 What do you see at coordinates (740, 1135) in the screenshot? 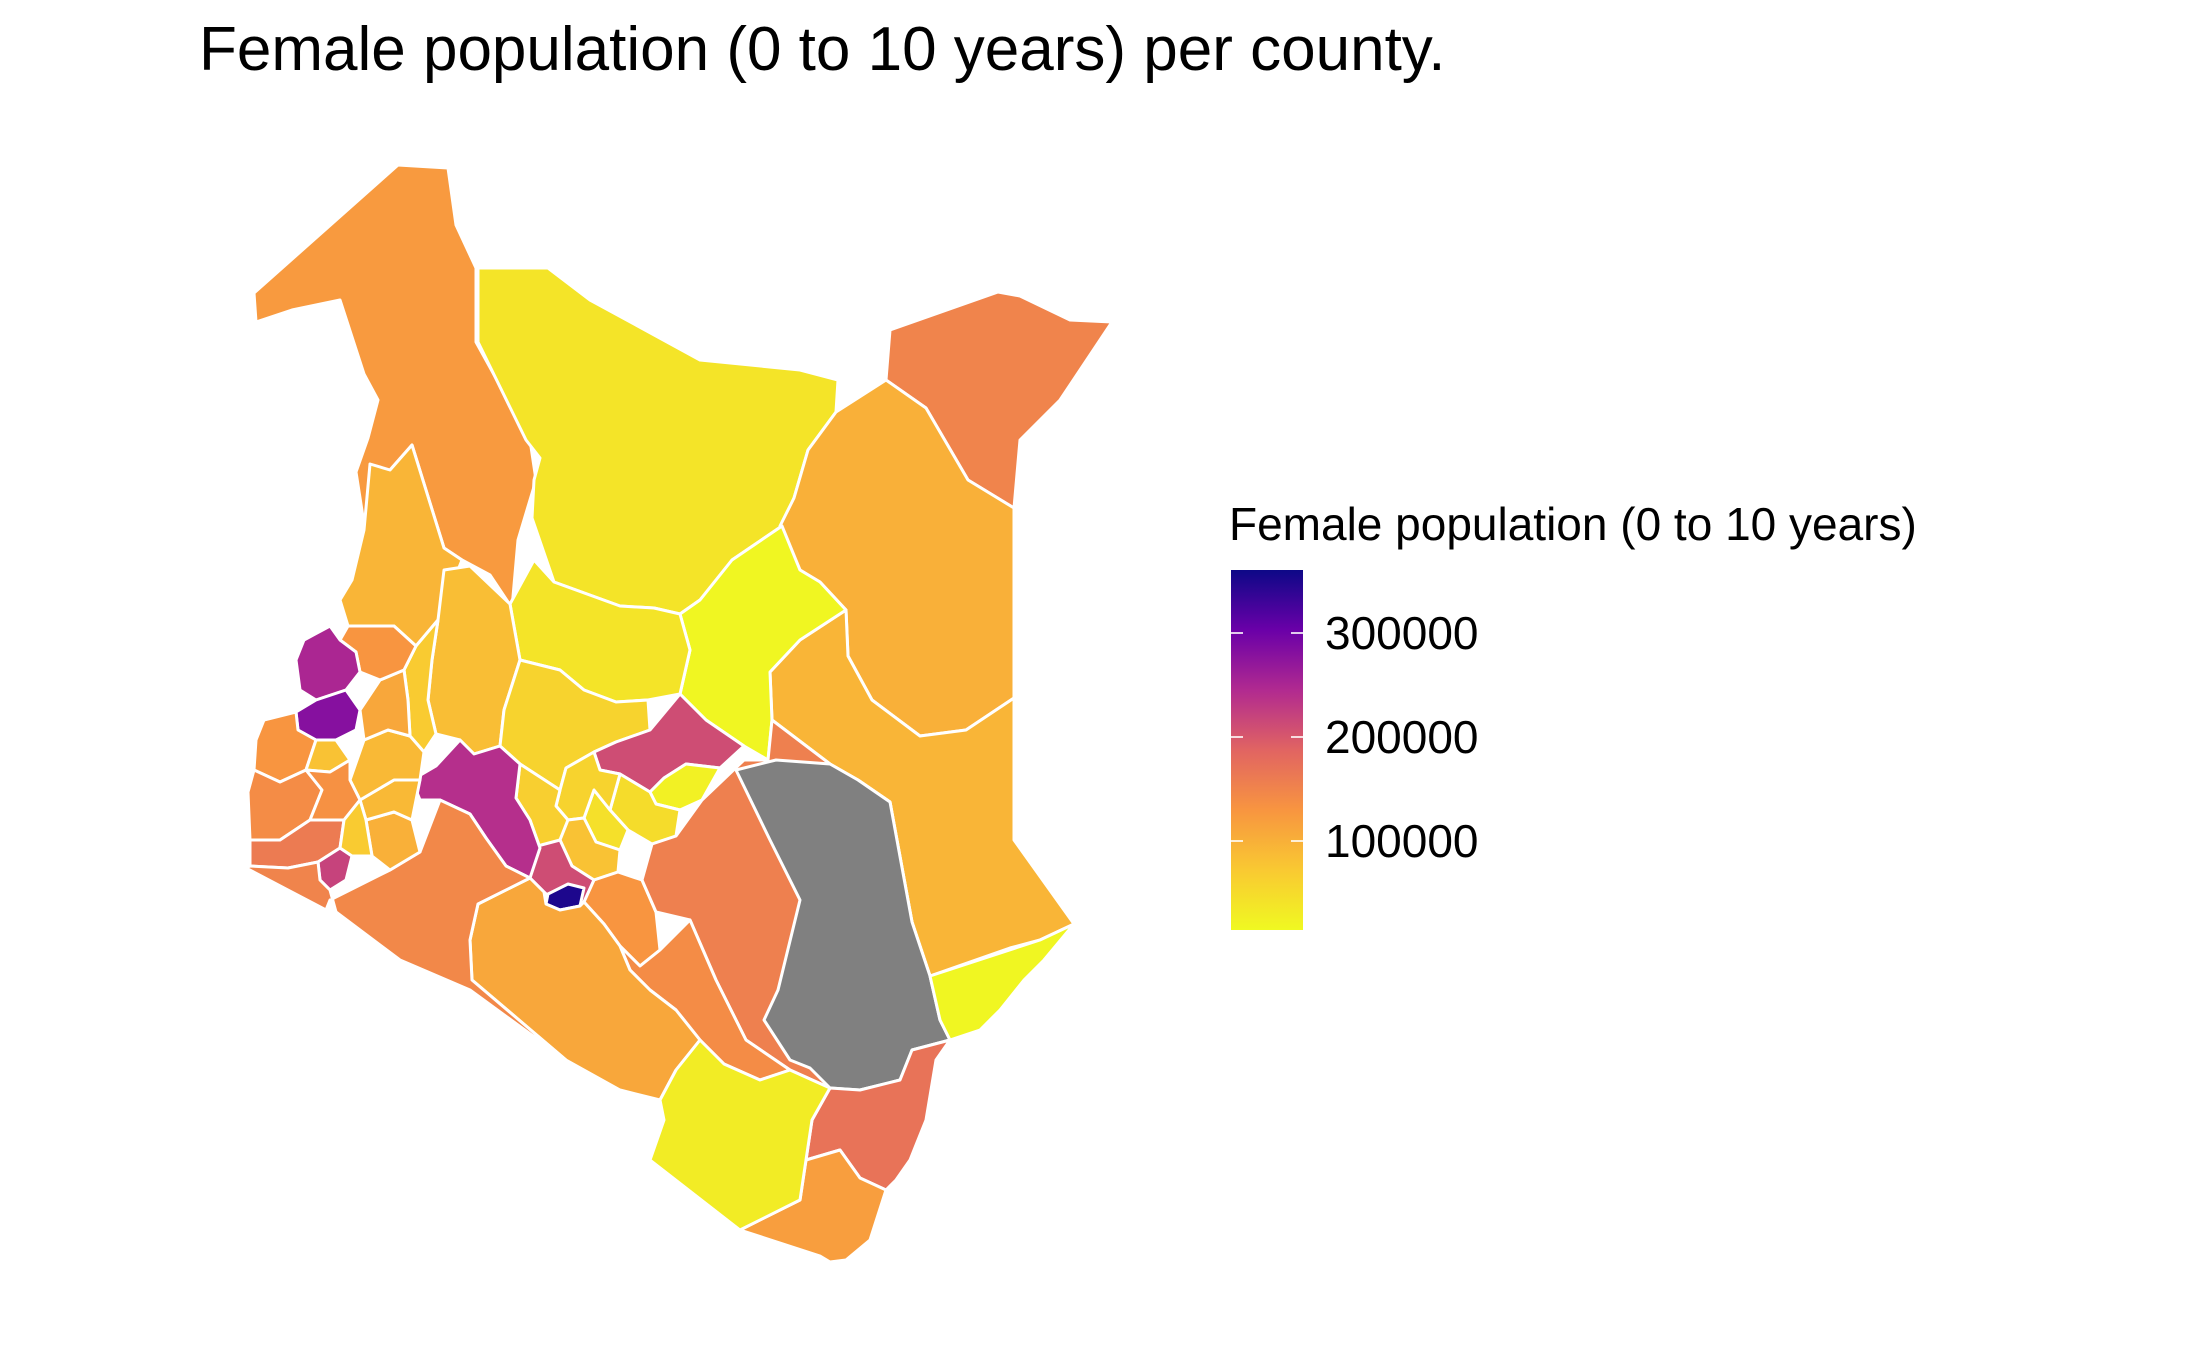
I see `county-taita-taveta` at bounding box center [740, 1135].